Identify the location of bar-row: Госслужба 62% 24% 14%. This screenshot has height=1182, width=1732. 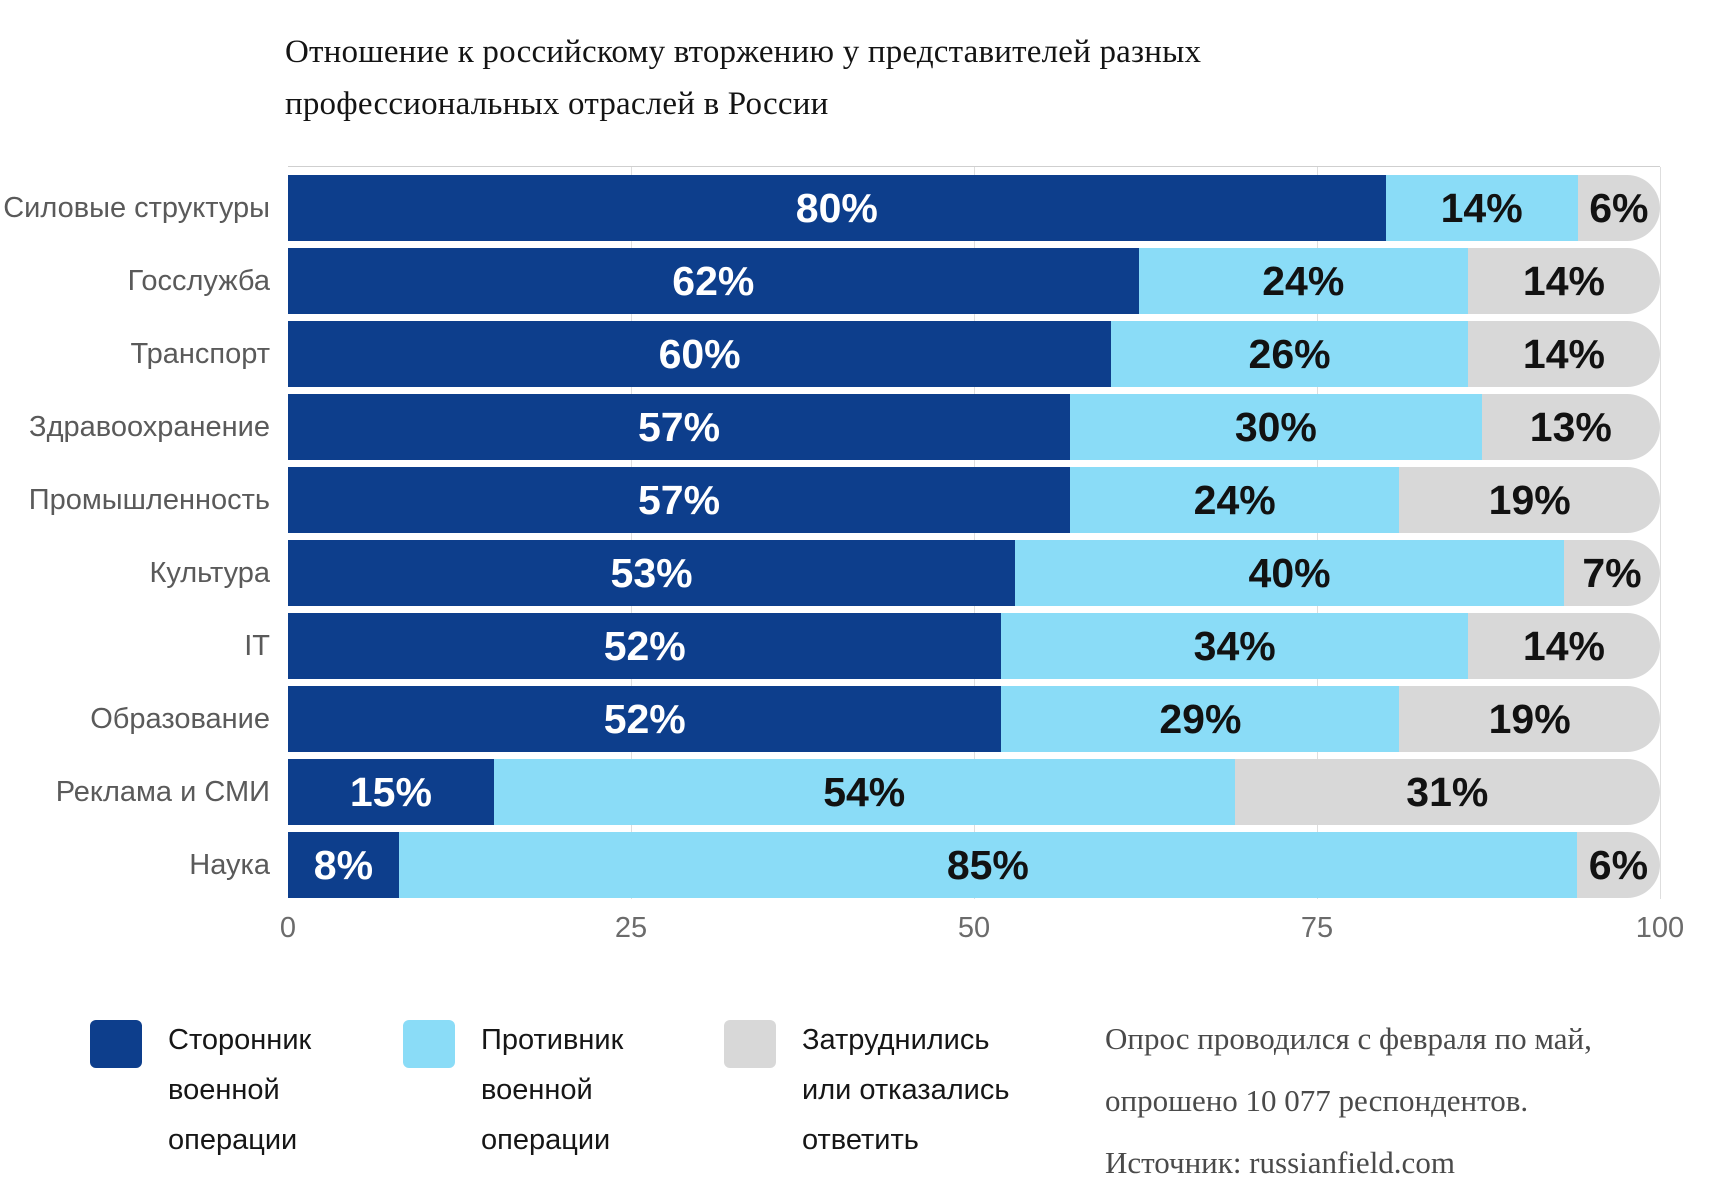
(866, 281).